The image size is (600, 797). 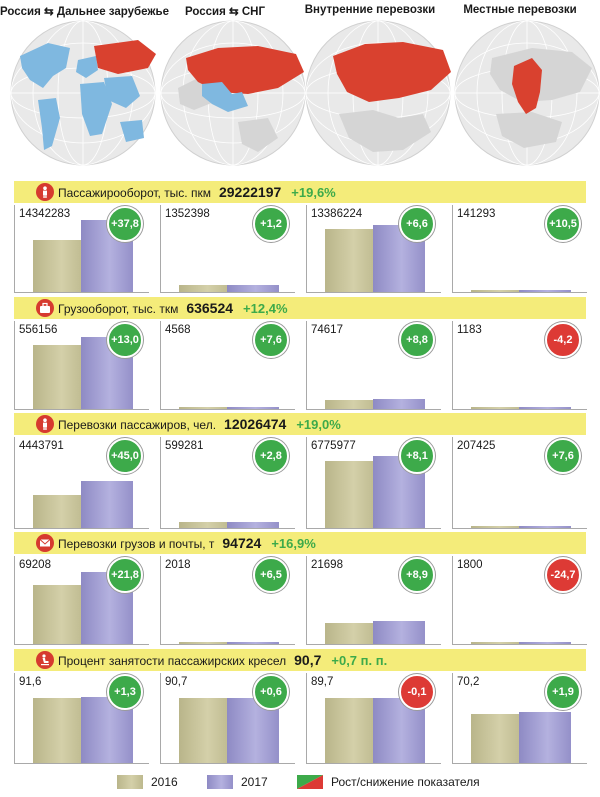 I want to click on change-badge-value: +8,8, so click(x=417, y=340).